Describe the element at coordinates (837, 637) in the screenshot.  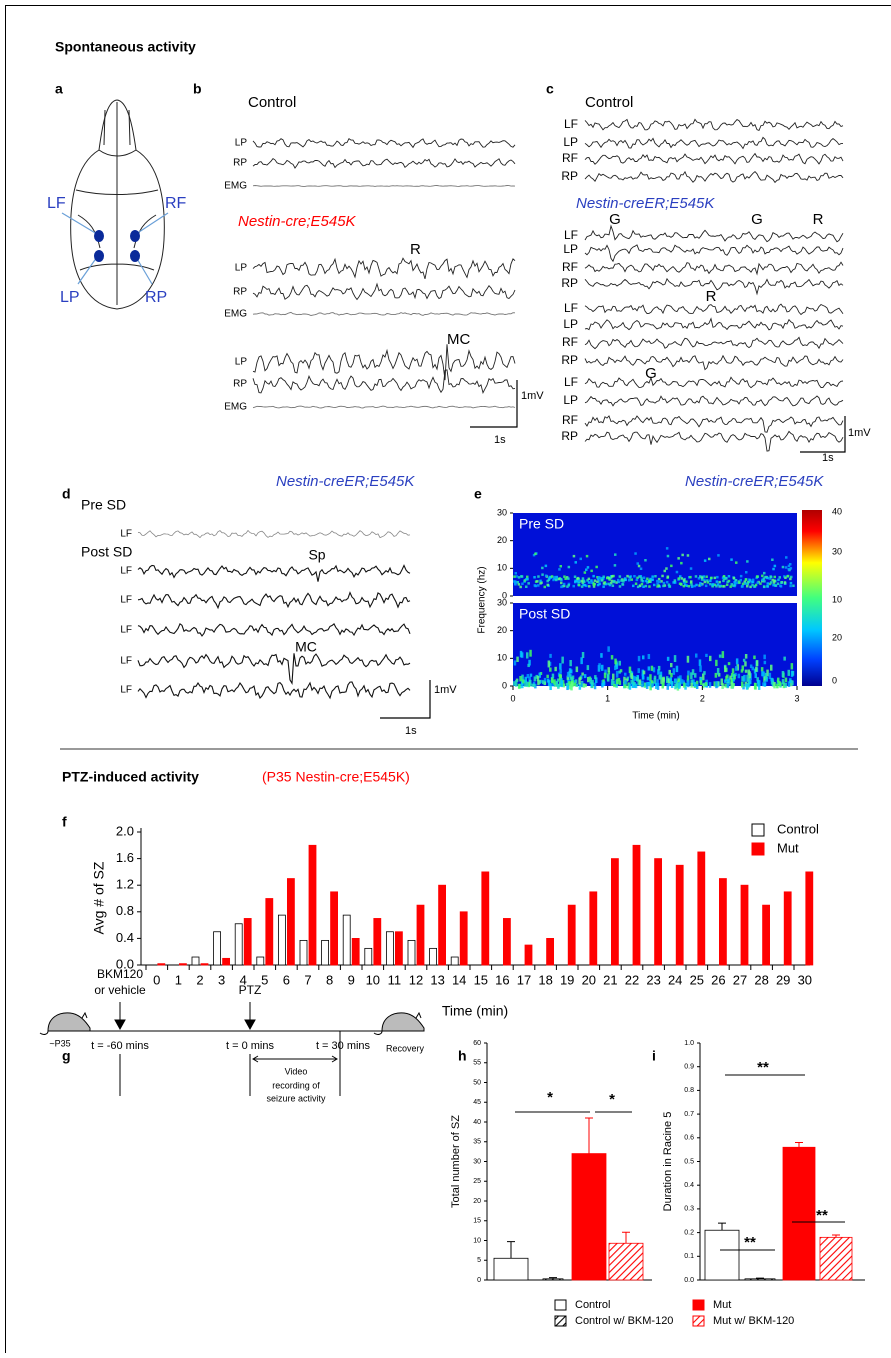
I see `colorbar-label: 20` at that location.